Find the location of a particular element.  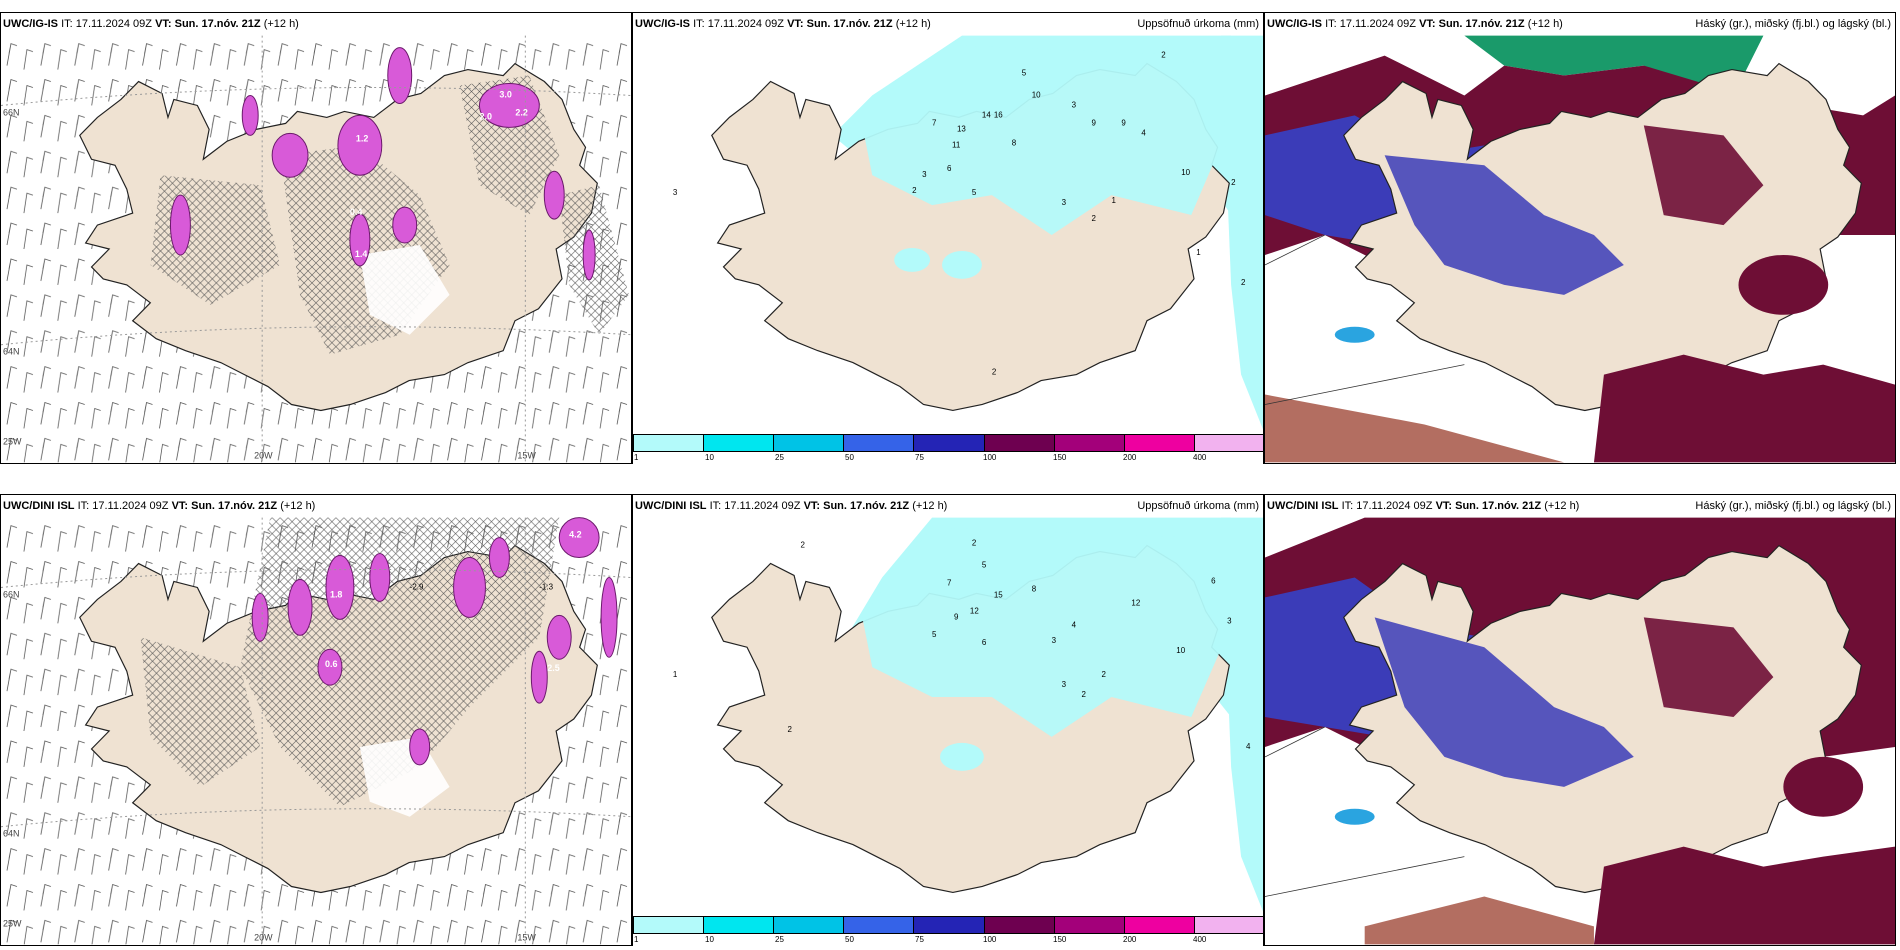

temp-label: 0.6 is located at coordinates (331, 664).